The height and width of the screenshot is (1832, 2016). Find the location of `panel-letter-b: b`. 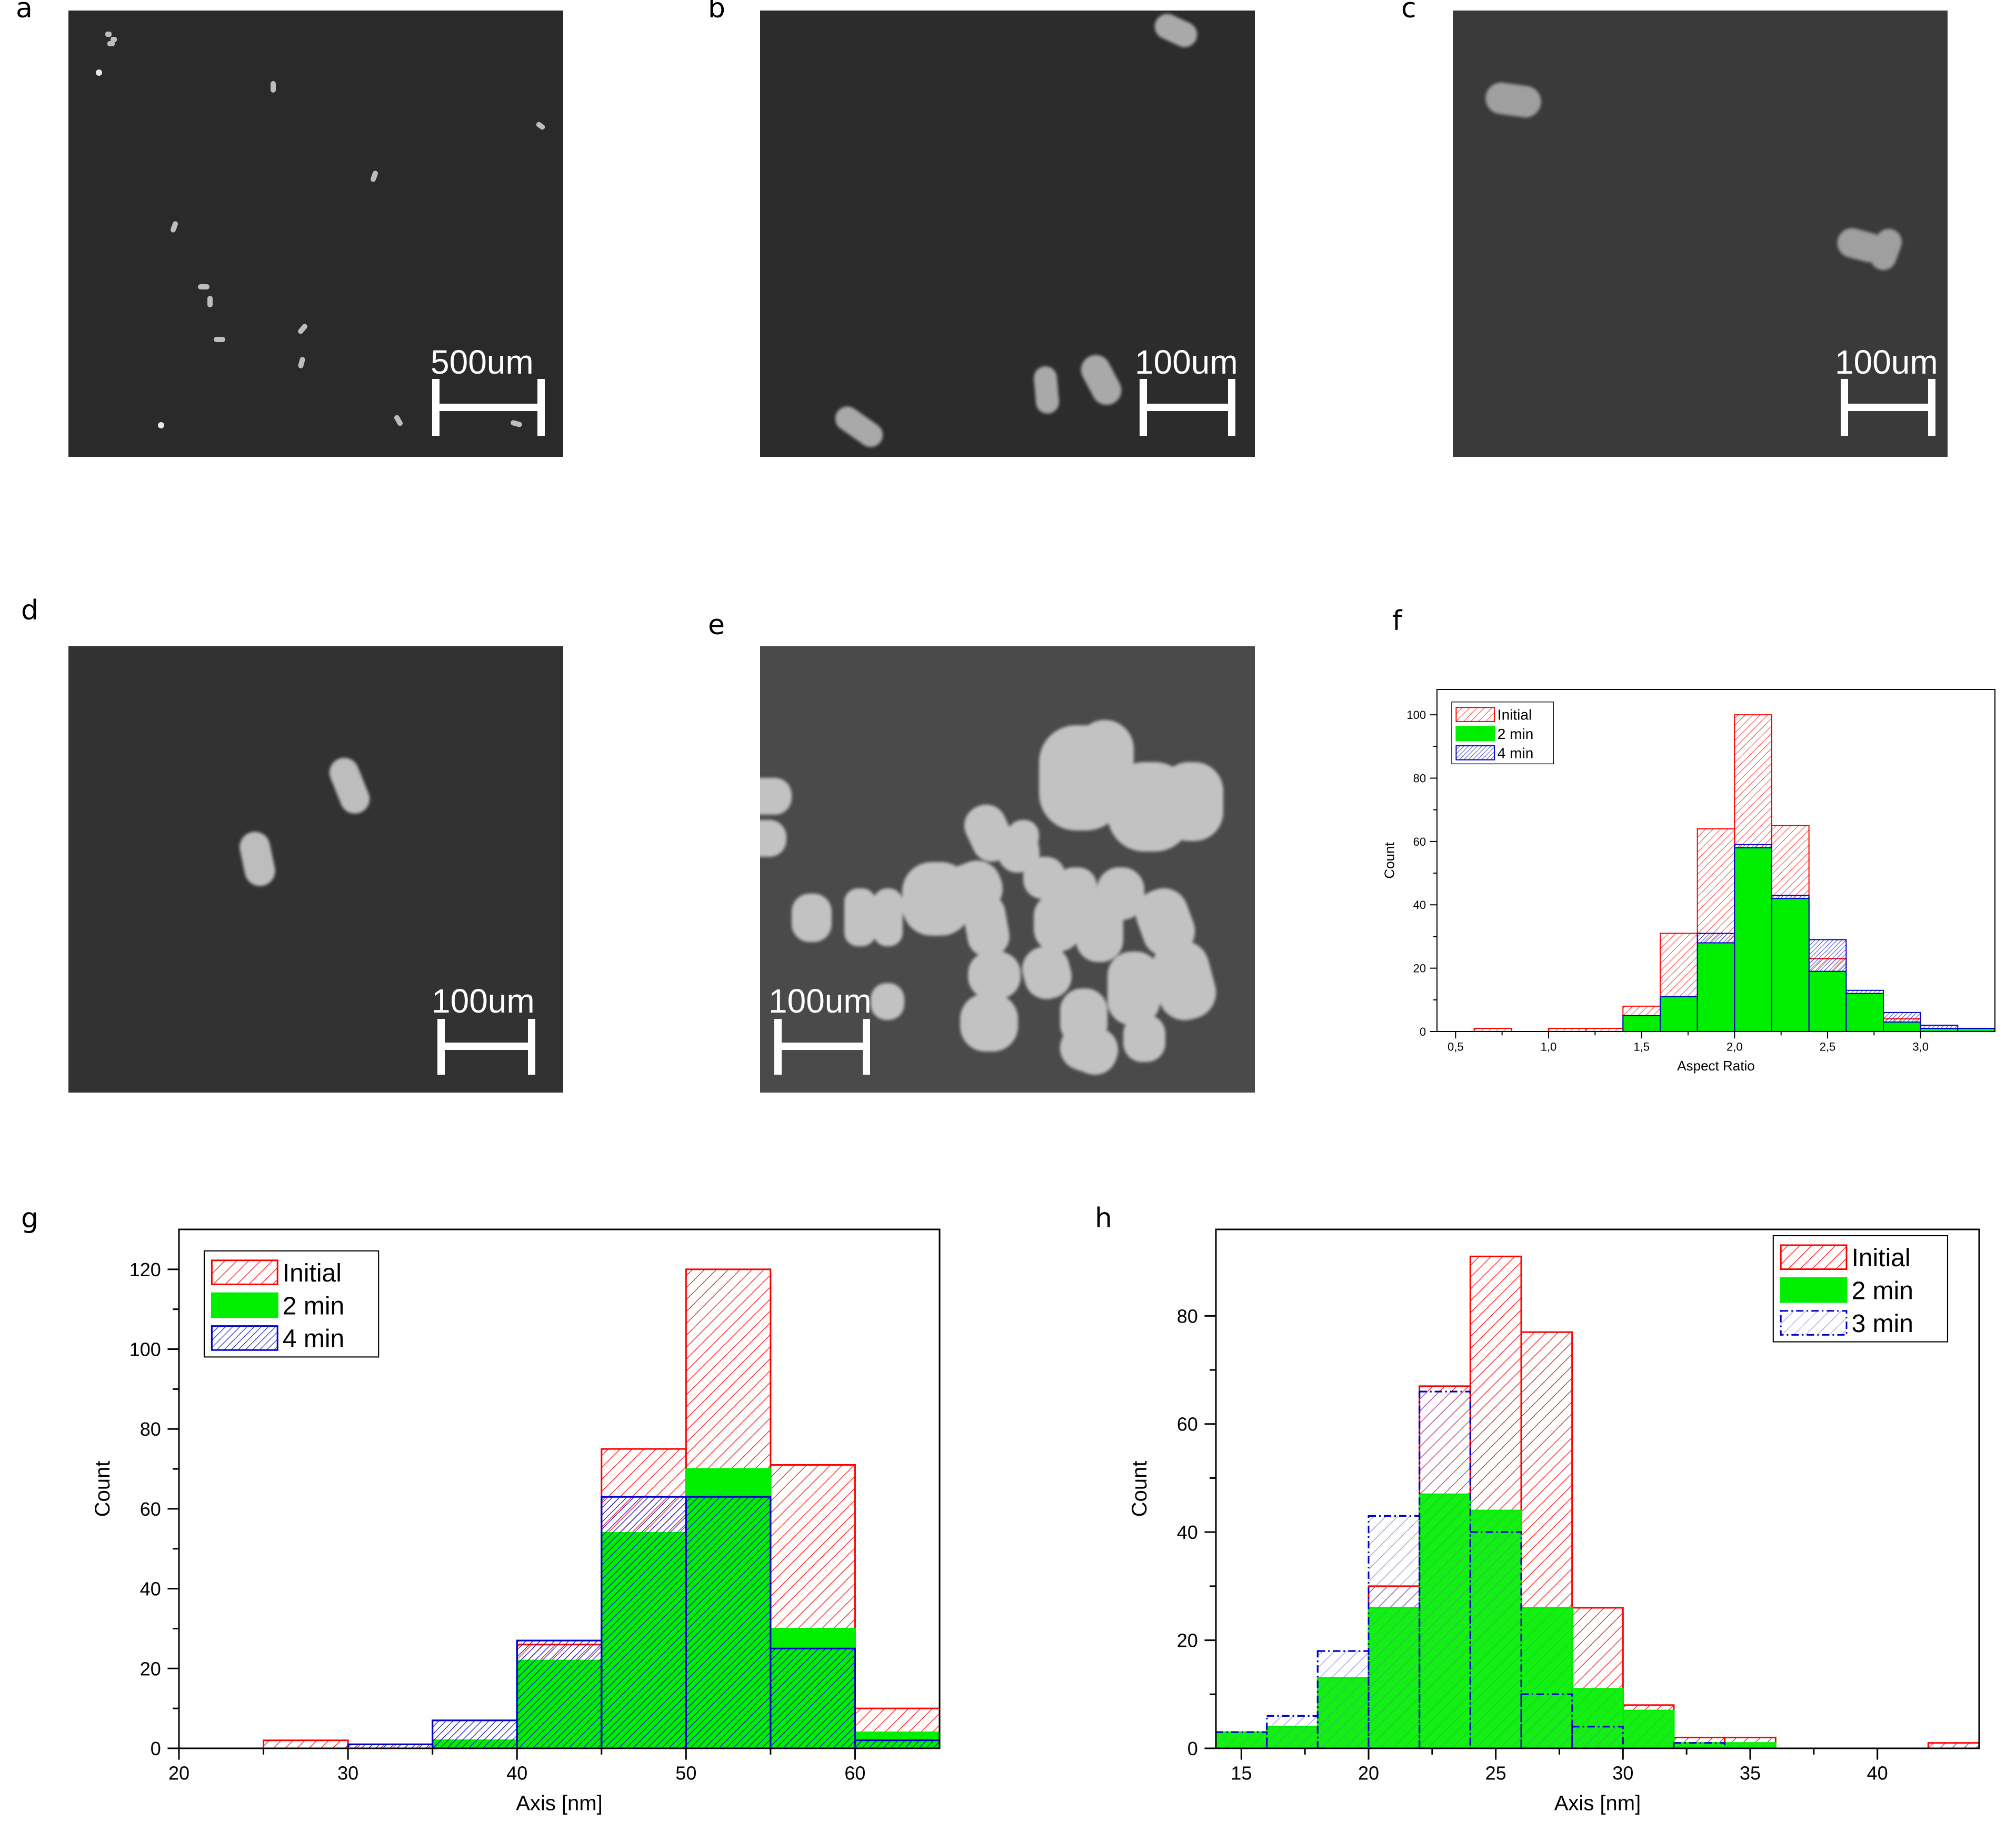

panel-letter-b: b is located at coordinates (717, 12).